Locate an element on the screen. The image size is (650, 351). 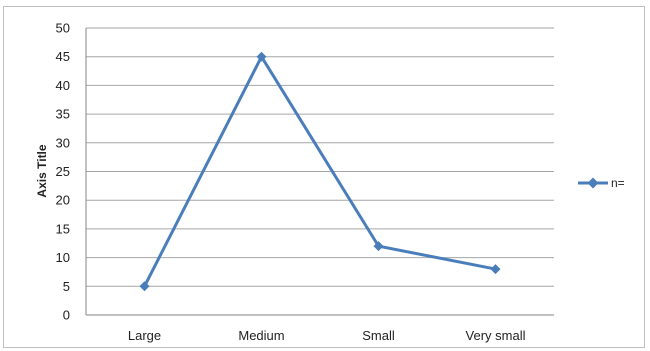
y-axis-title: Axis Title is located at coordinates (42, 170).